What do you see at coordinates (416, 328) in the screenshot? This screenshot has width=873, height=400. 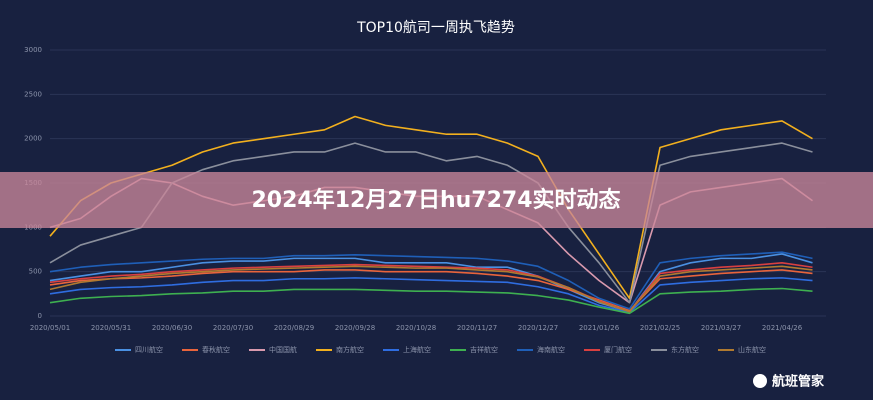 I see `x-tick-label: 2020/10/28` at bounding box center [416, 328].